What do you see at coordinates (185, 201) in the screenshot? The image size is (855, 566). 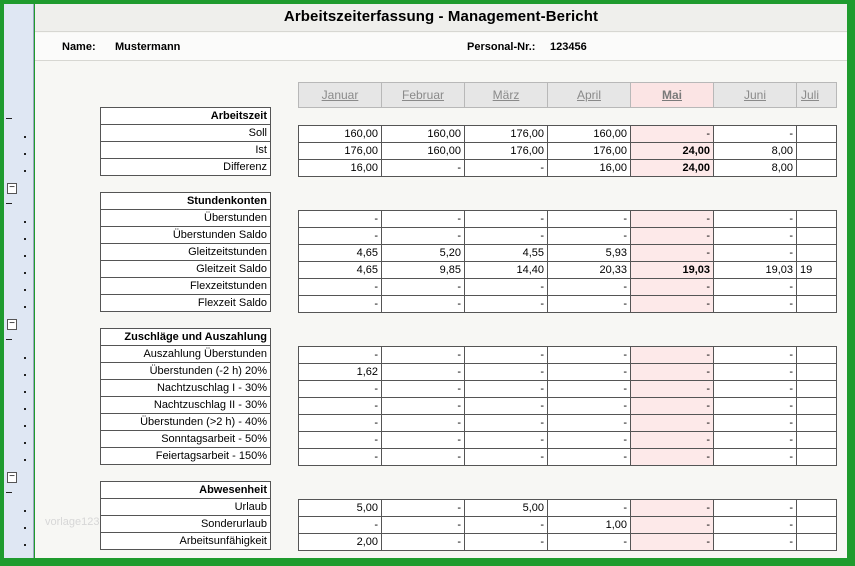 I see `section-title: Stundenkonten` at bounding box center [185, 201].